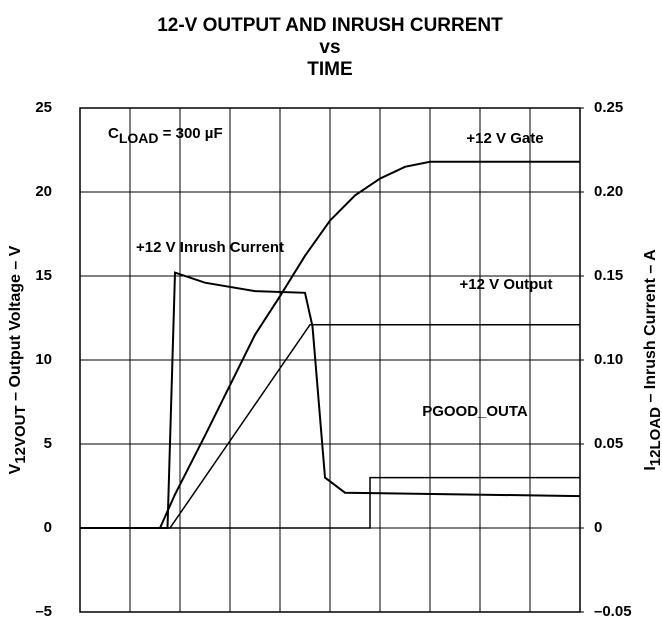 Image resolution: width=662 pixels, height=628 pixels. I want to click on y-tick-label: –5, so click(43, 611).